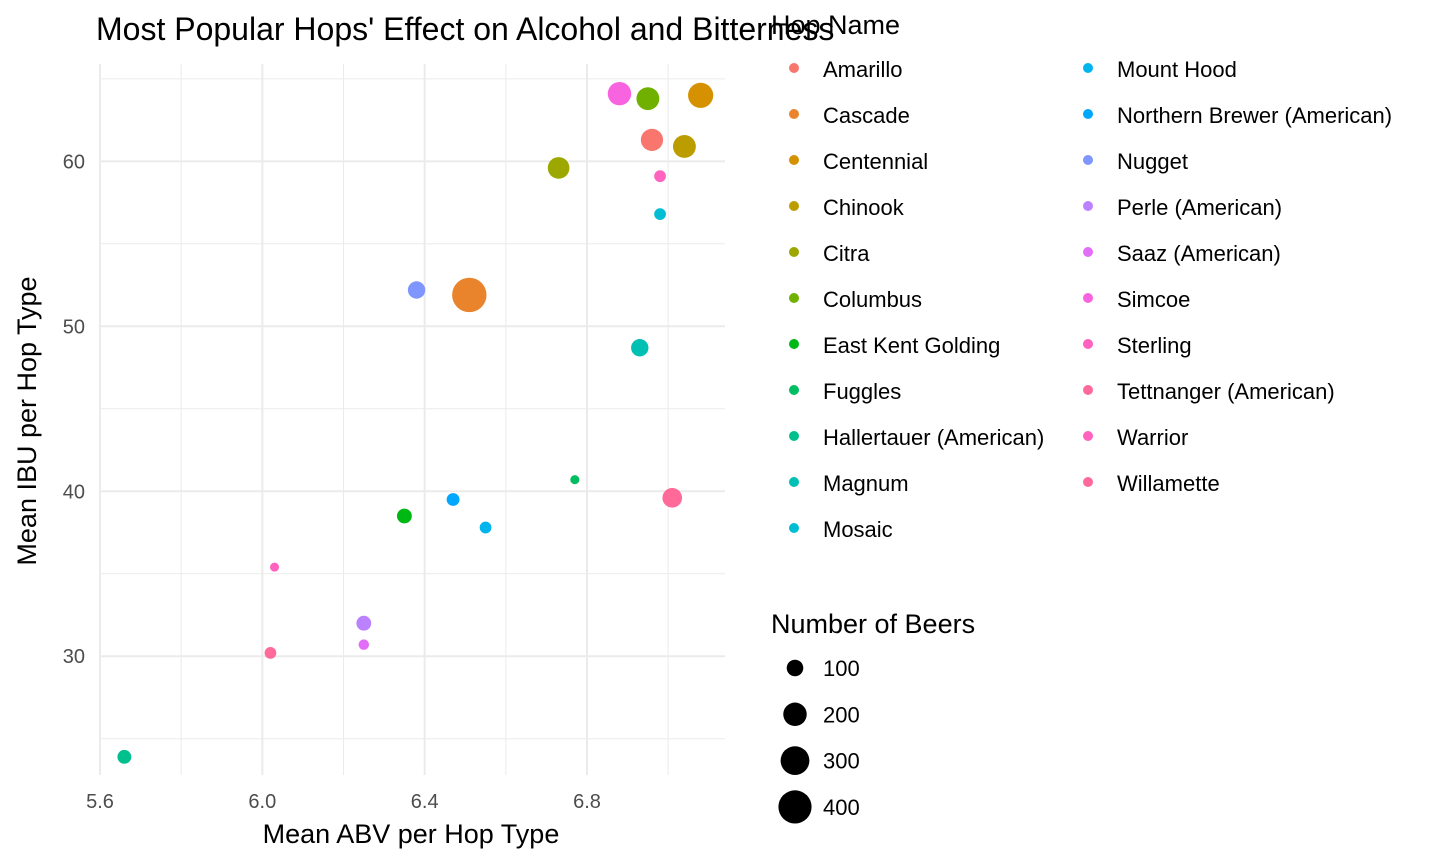  I want to click on x-tick-label: 5.6, so click(100, 802).